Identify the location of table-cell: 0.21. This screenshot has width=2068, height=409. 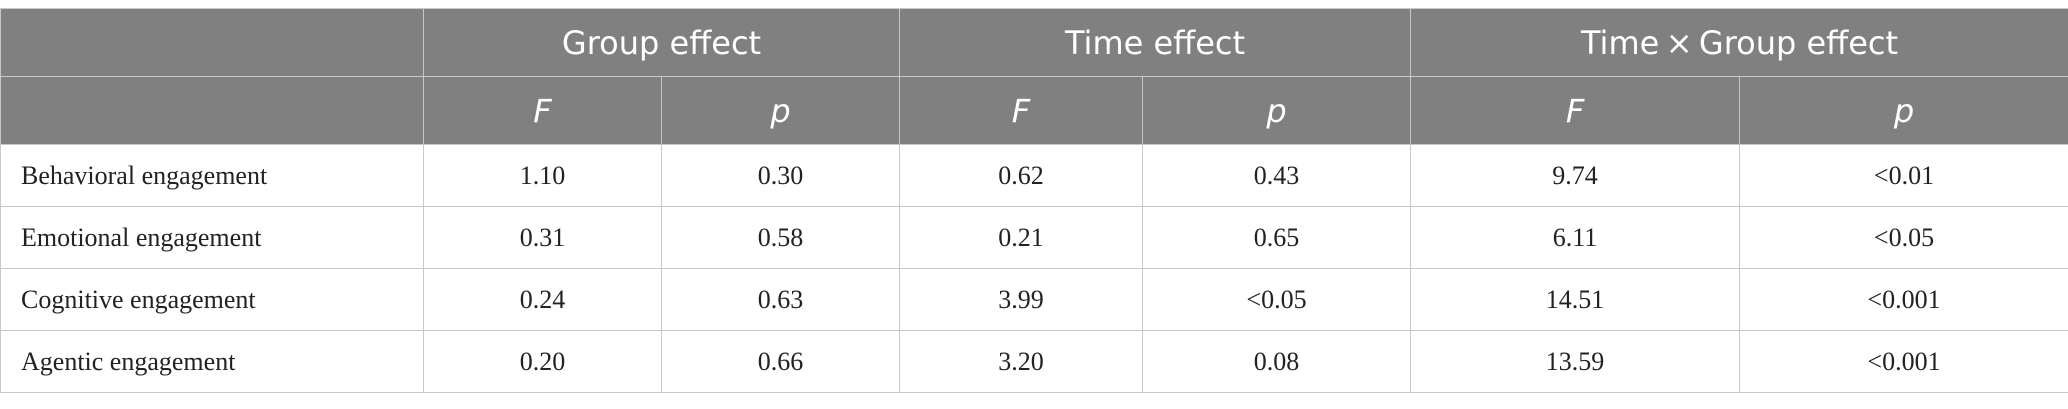
(1021, 237).